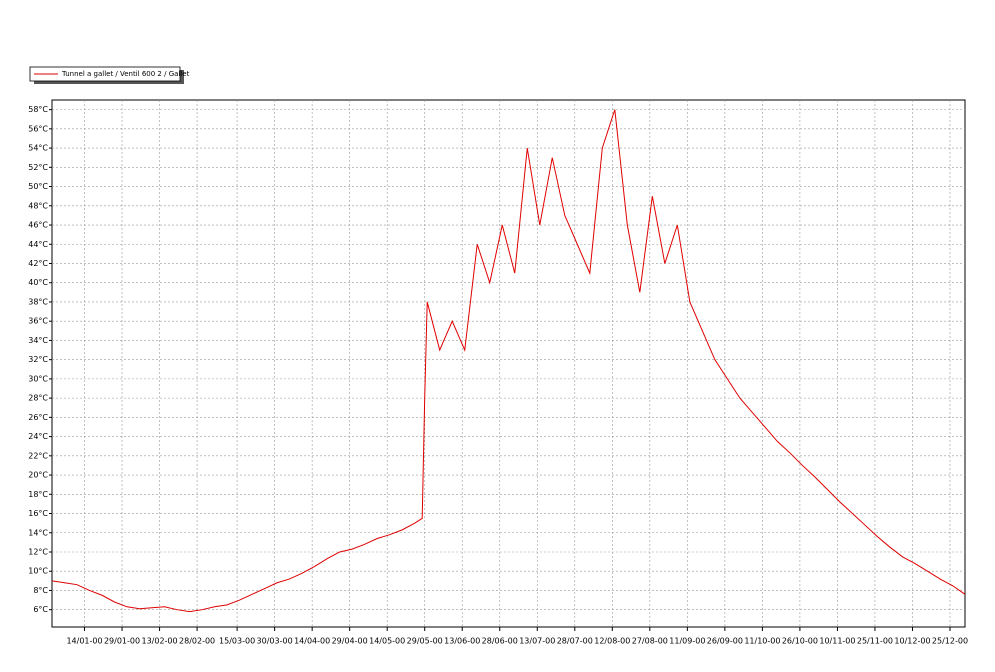 This screenshot has height=672, width=995. I want to click on y-tick-label: 38°C, so click(38, 301).